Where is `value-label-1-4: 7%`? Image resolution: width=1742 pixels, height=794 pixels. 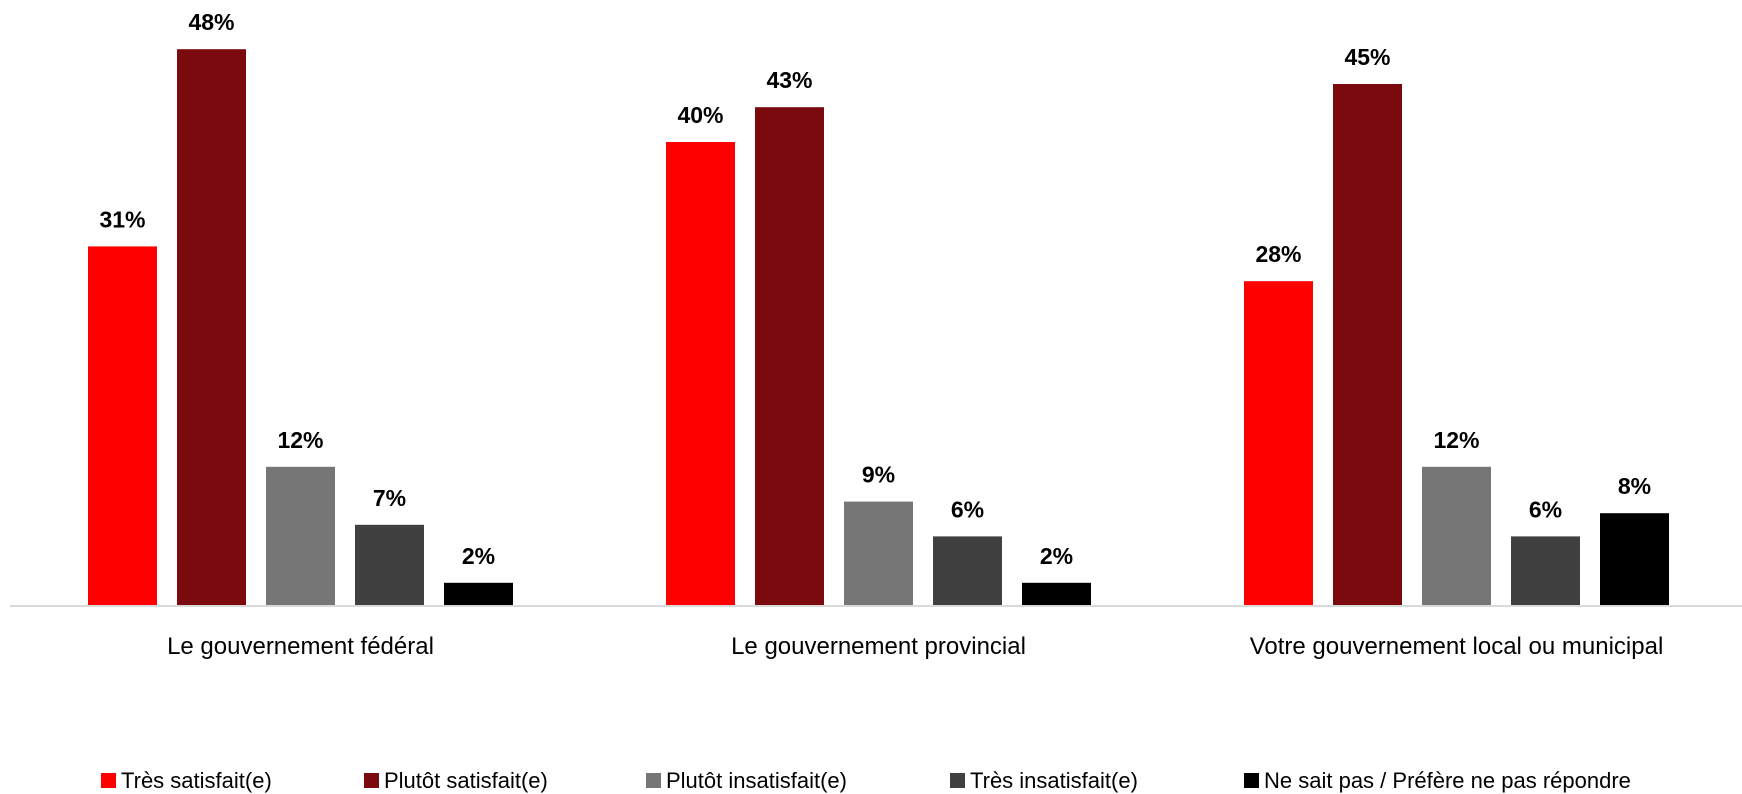
value-label-1-4: 7% is located at coordinates (389, 498).